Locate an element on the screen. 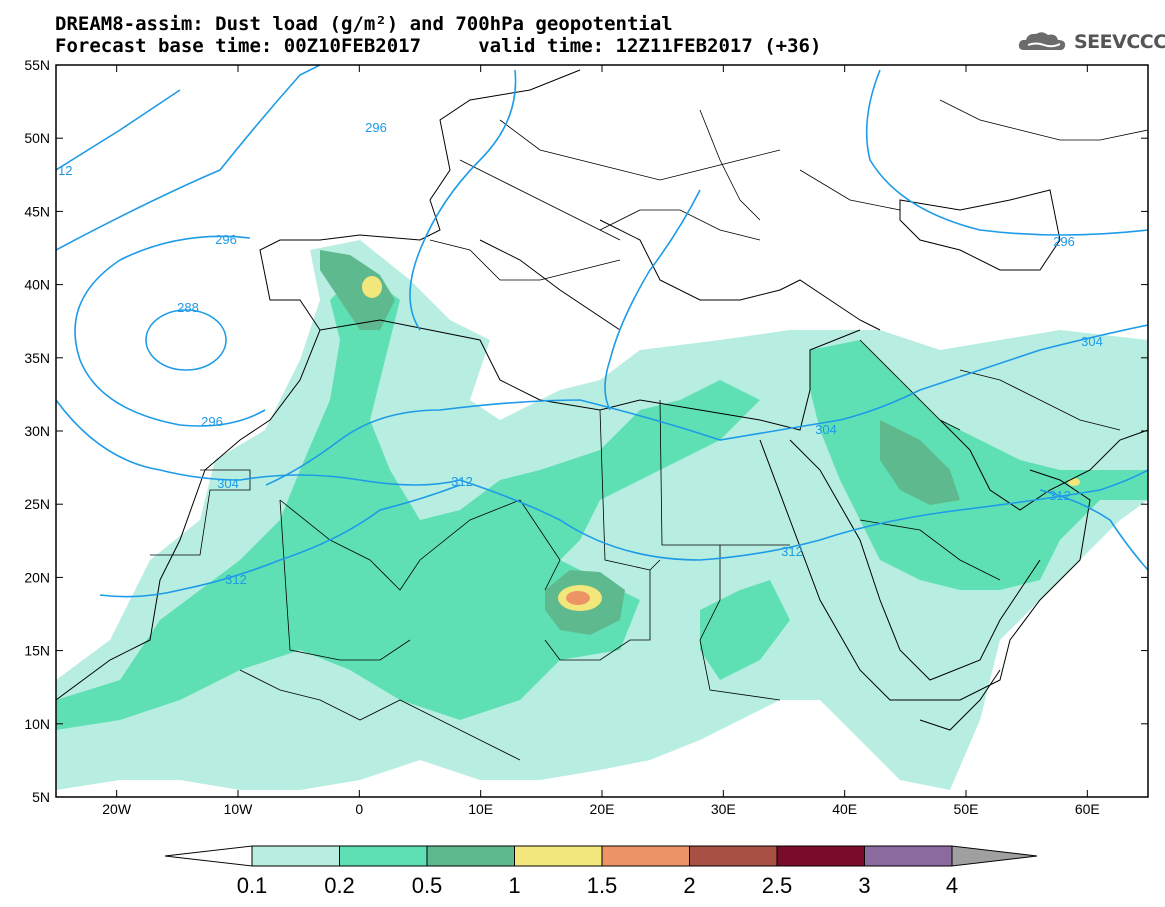 Image resolution: width=1165 pixels, height=907 pixels. latitude-label: 45N is located at coordinates (37, 211).